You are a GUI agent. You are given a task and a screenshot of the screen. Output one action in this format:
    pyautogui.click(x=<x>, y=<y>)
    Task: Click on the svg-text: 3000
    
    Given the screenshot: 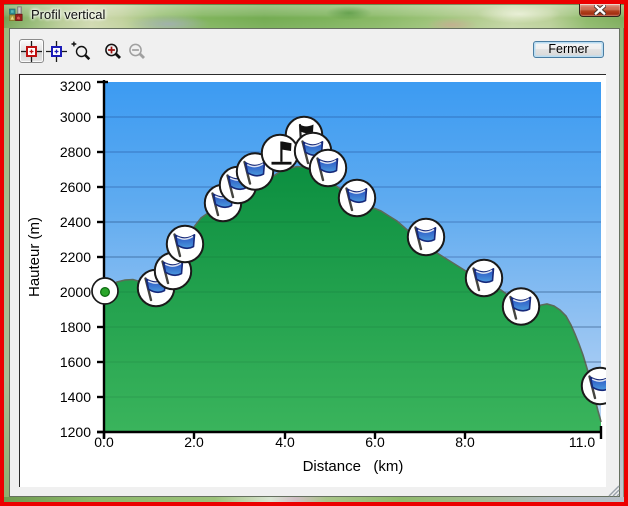 What is the action you would take?
    pyautogui.click(x=75, y=117)
    